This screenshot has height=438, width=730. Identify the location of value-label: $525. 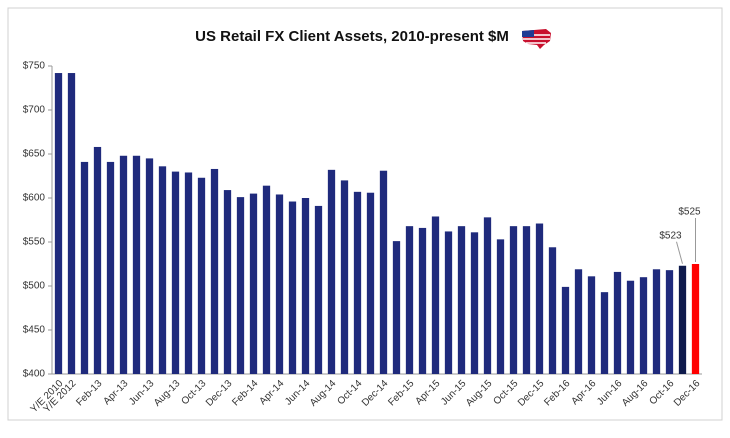
(689, 212).